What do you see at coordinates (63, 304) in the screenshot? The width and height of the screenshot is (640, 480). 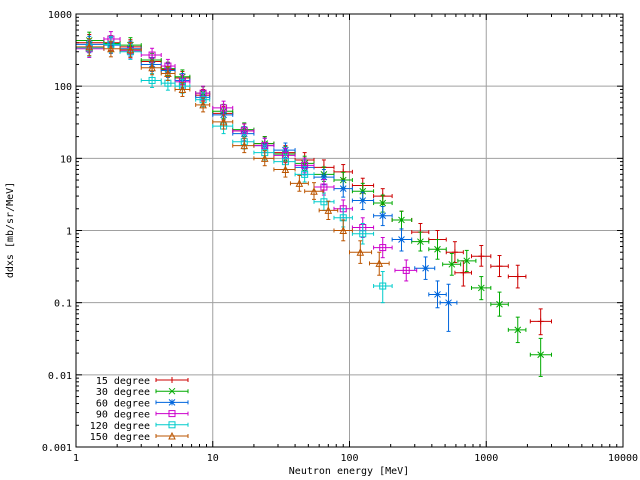 I see `y-tick-label: 0.1` at bounding box center [63, 304].